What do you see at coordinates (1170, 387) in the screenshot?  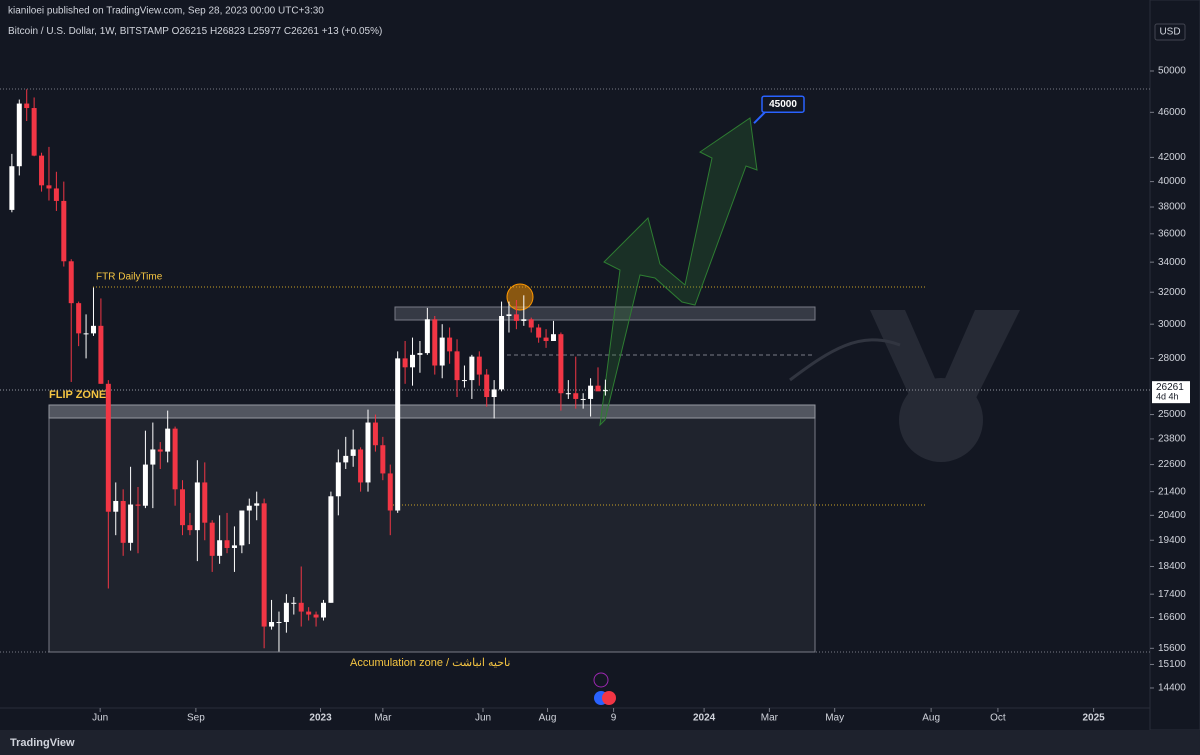 I see `price-label: 26261` at bounding box center [1170, 387].